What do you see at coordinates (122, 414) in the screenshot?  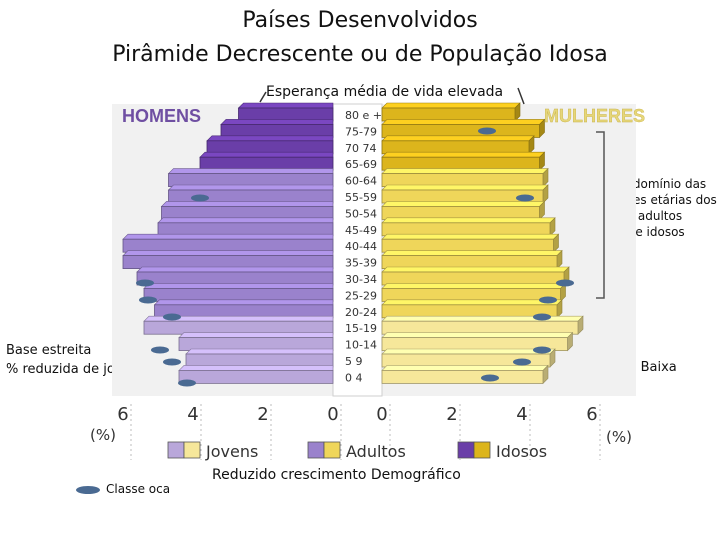 I see `x-tick-left-0: 6` at bounding box center [122, 414].